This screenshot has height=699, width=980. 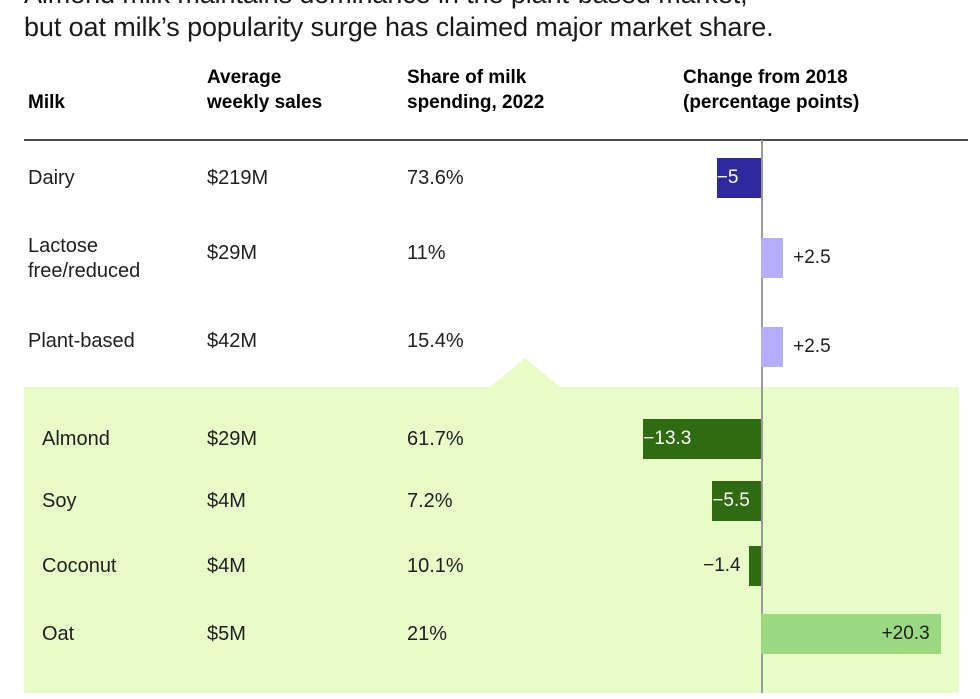 I want to click on cell-milk-name: Lactose free/reduced, so click(x=84, y=258).